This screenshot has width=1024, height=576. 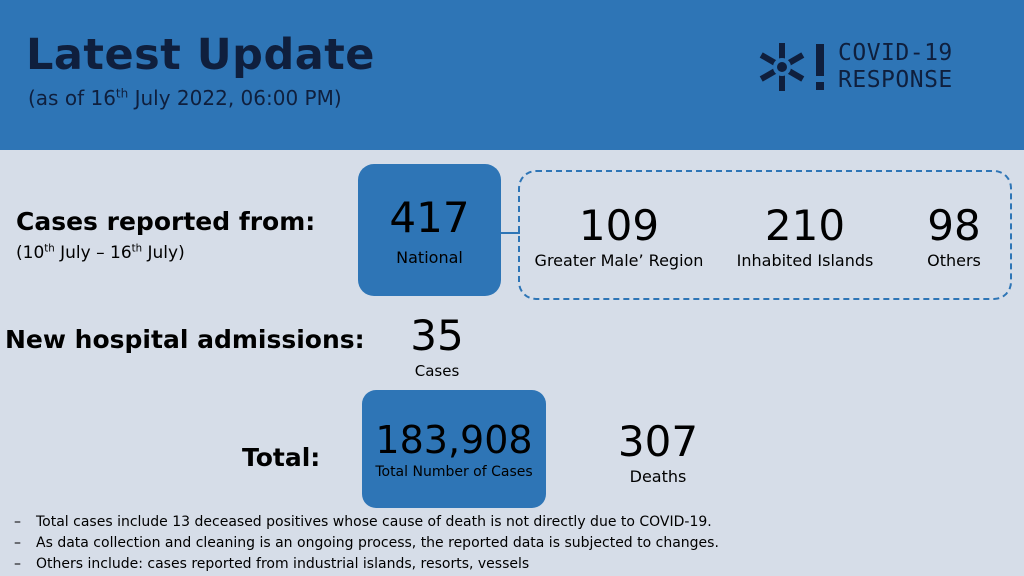 What do you see at coordinates (429, 217) in the screenshot?
I see `national-cases-value: 417` at bounding box center [429, 217].